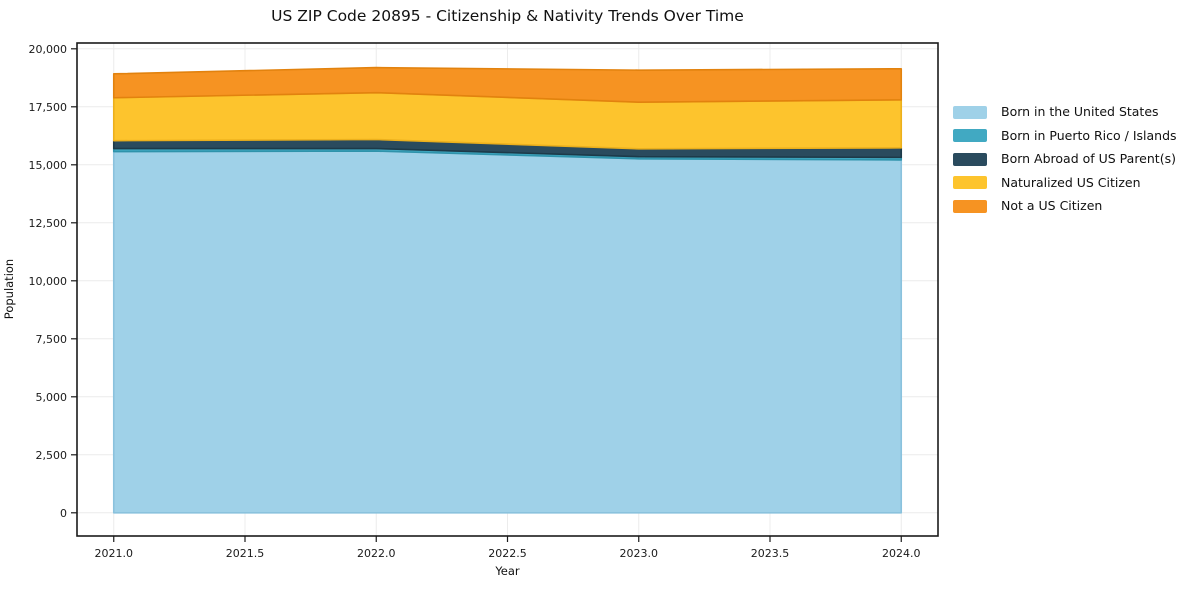 The image size is (1189, 590). What do you see at coordinates (1071, 182) in the screenshot?
I see `legend-label: Naturalized US Citizen` at bounding box center [1071, 182].